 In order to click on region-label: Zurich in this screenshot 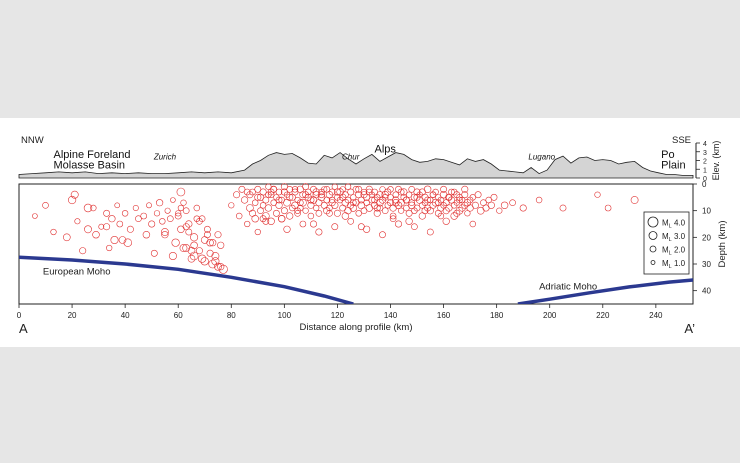, I will do `click(165, 157)`.